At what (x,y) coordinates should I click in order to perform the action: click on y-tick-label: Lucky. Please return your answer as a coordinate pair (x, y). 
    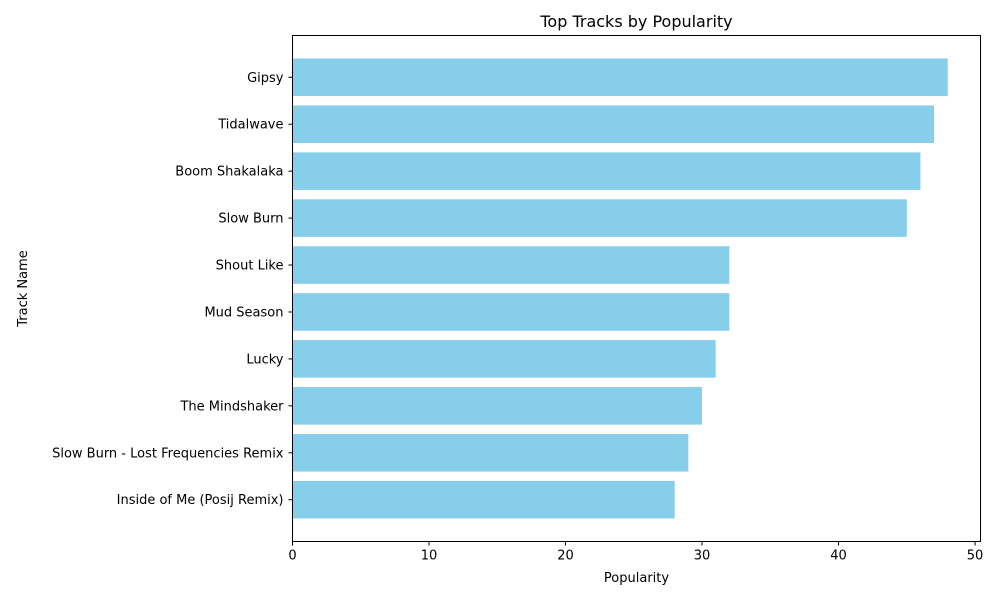
    Looking at the image, I should click on (264, 359).